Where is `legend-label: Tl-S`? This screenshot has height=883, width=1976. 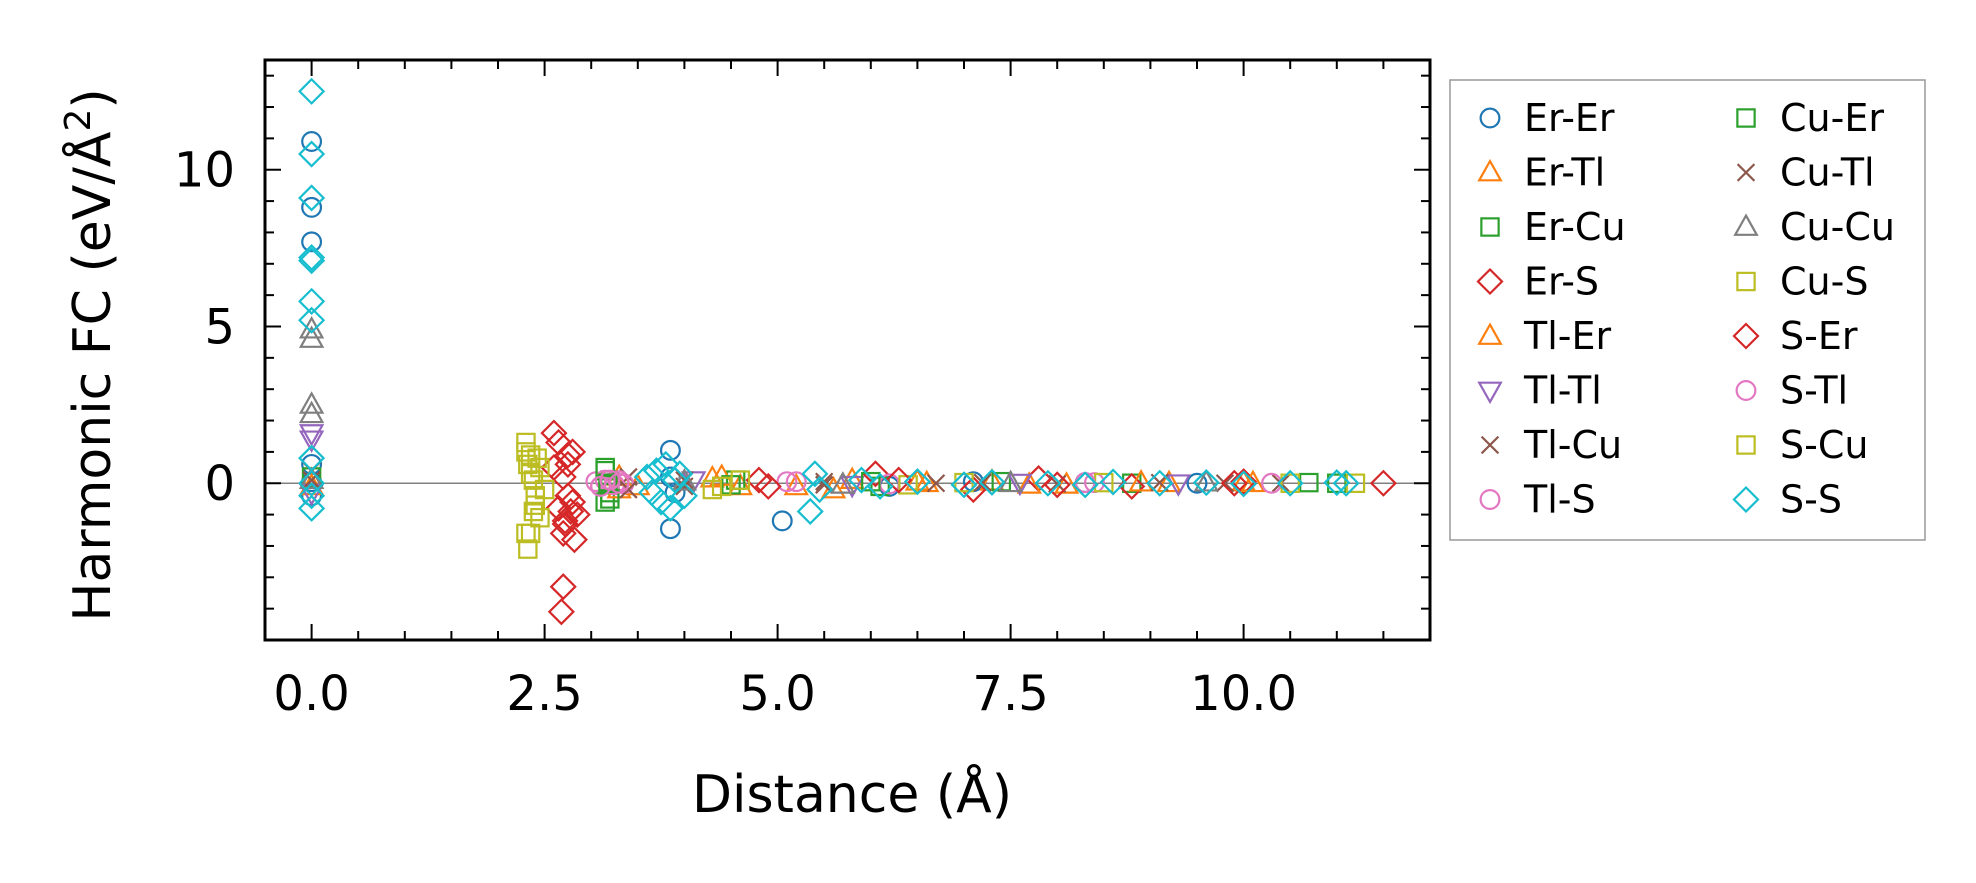 legend-label: Tl-S is located at coordinates (1559, 500).